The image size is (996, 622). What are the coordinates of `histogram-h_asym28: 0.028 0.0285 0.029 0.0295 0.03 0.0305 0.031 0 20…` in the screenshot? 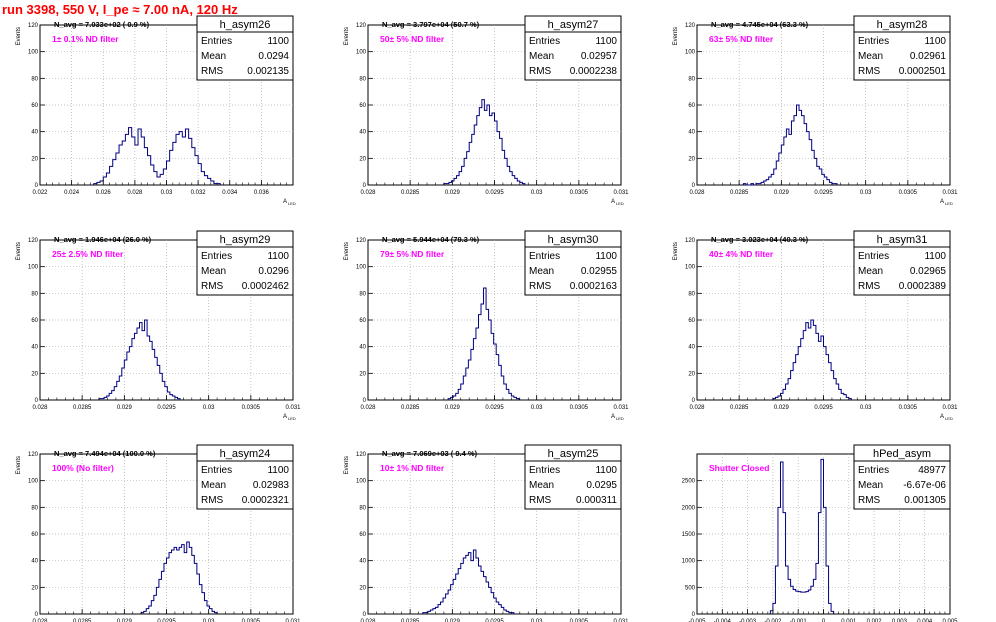 It's located at (815, 110).